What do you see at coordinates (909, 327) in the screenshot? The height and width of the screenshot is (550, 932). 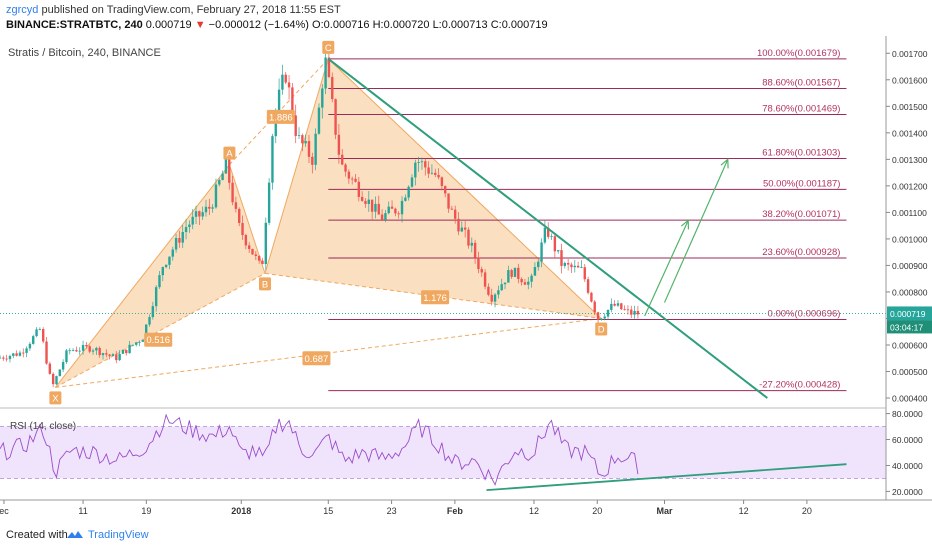 I see `countdown-tag` at bounding box center [909, 327].